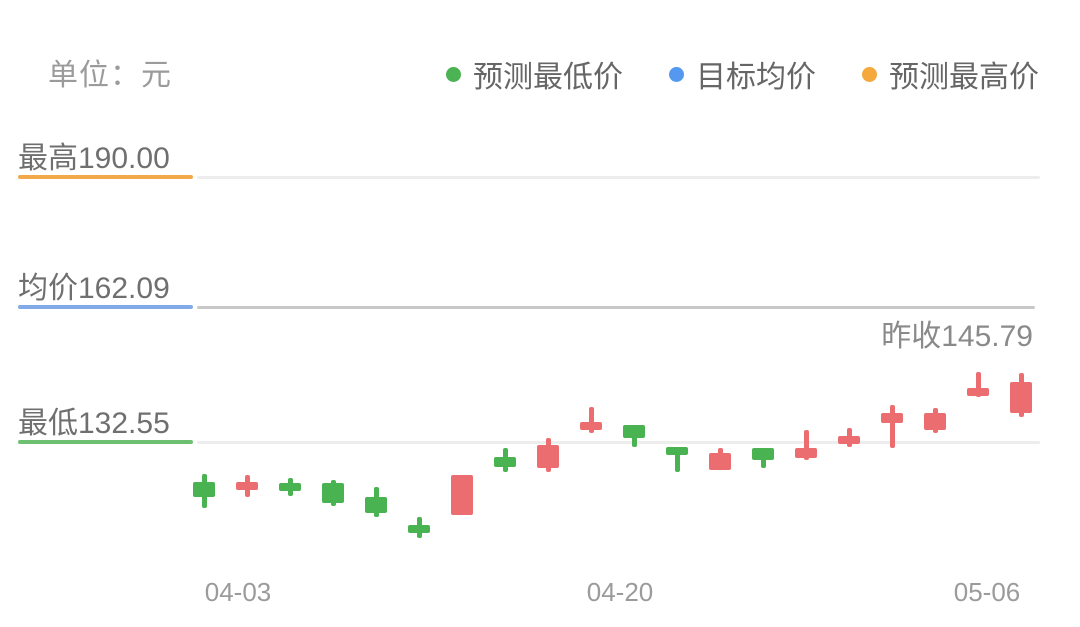  Describe the element at coordinates (616, 307) in the screenshot. I see `target-avg-gridline` at that location.